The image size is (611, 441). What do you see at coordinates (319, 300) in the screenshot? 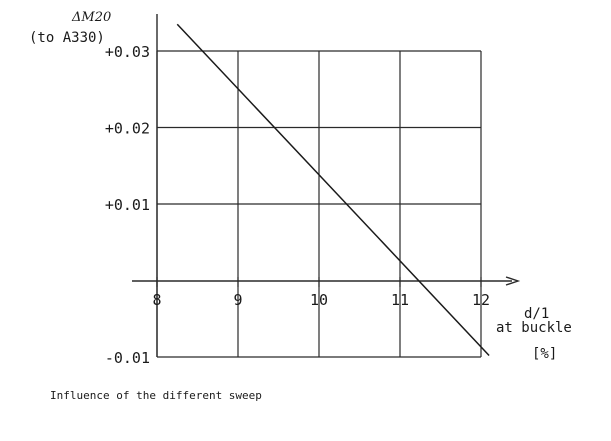
I see `x-tick-label-10: 10` at bounding box center [319, 300].